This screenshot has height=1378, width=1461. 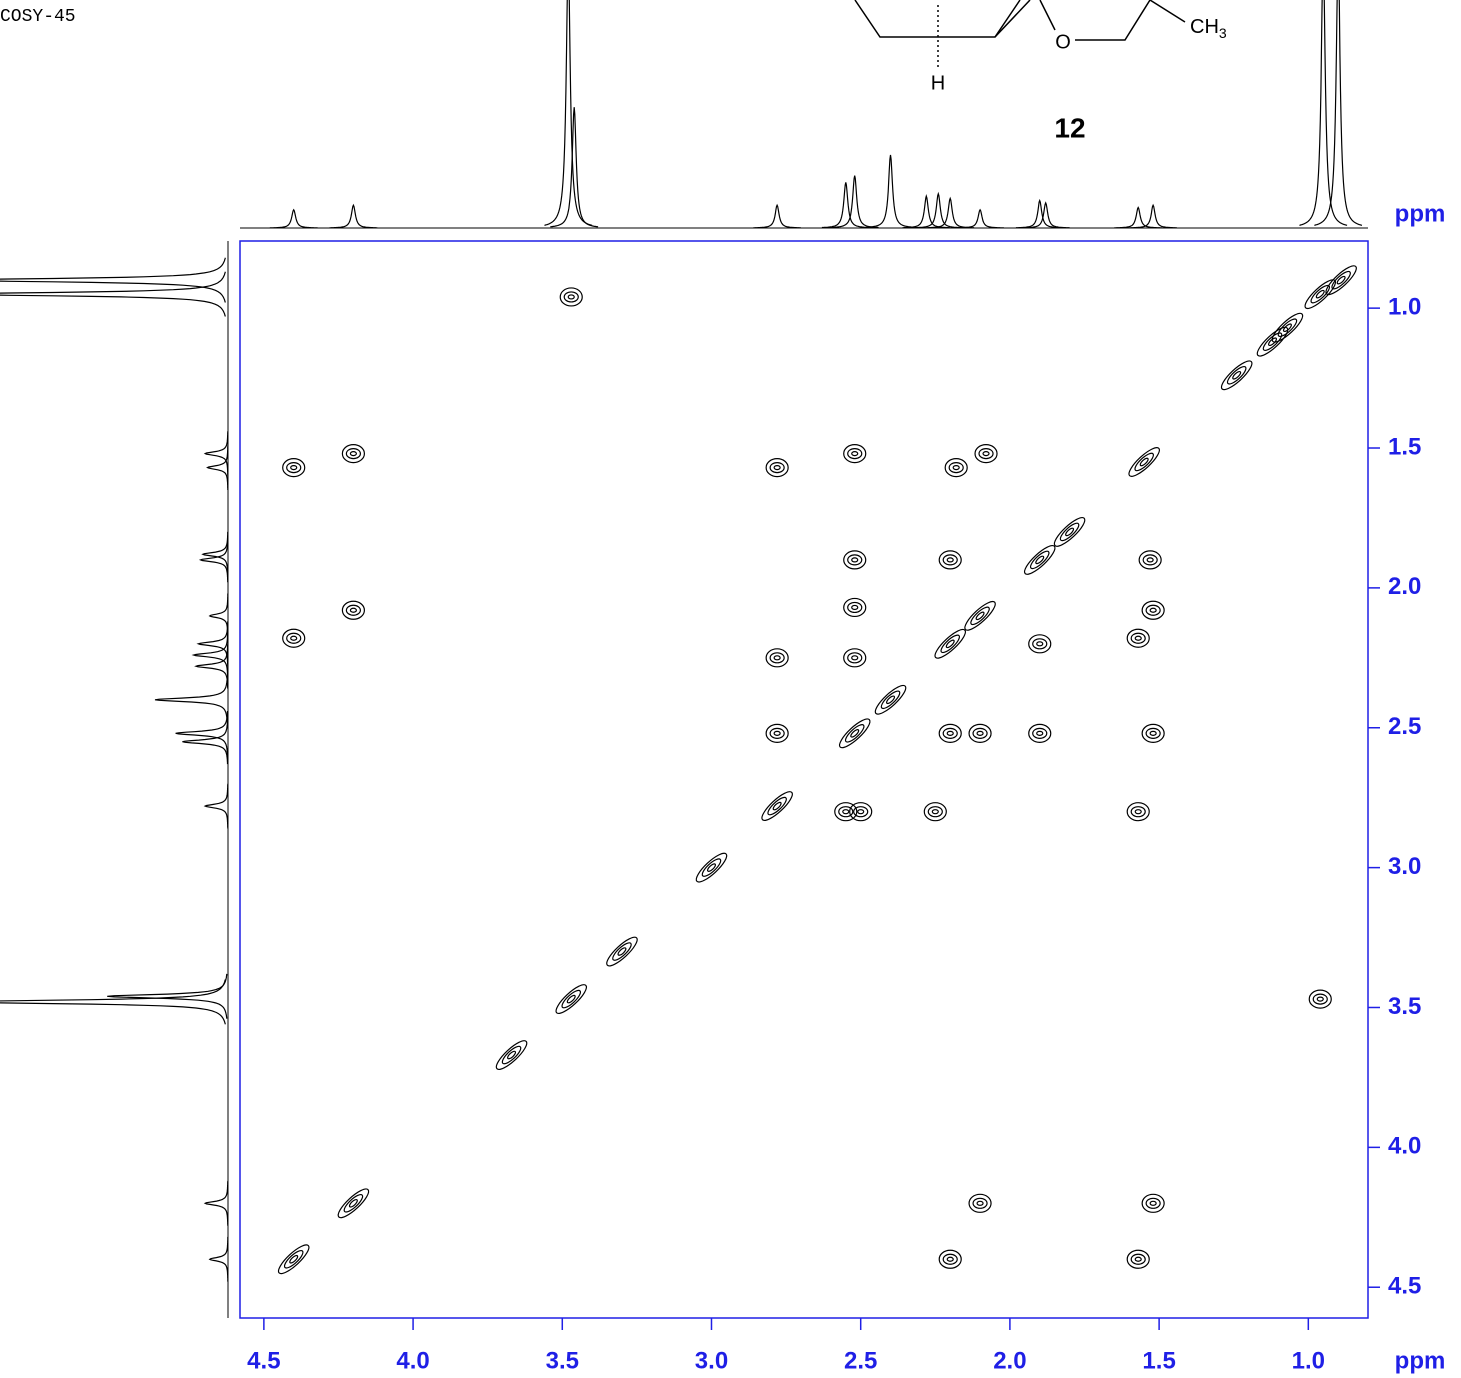 I want to click on structure, so click(x=1020, y=35).